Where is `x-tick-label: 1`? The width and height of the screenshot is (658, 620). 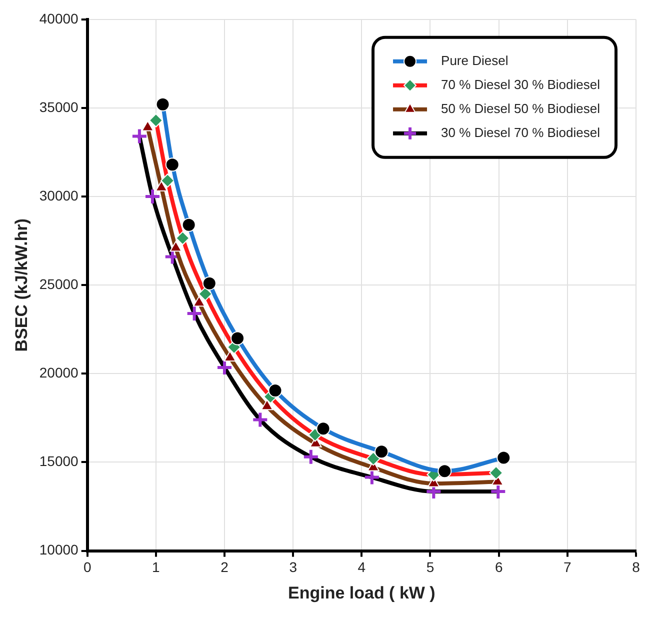
x-tick-label: 1 is located at coordinates (156, 567).